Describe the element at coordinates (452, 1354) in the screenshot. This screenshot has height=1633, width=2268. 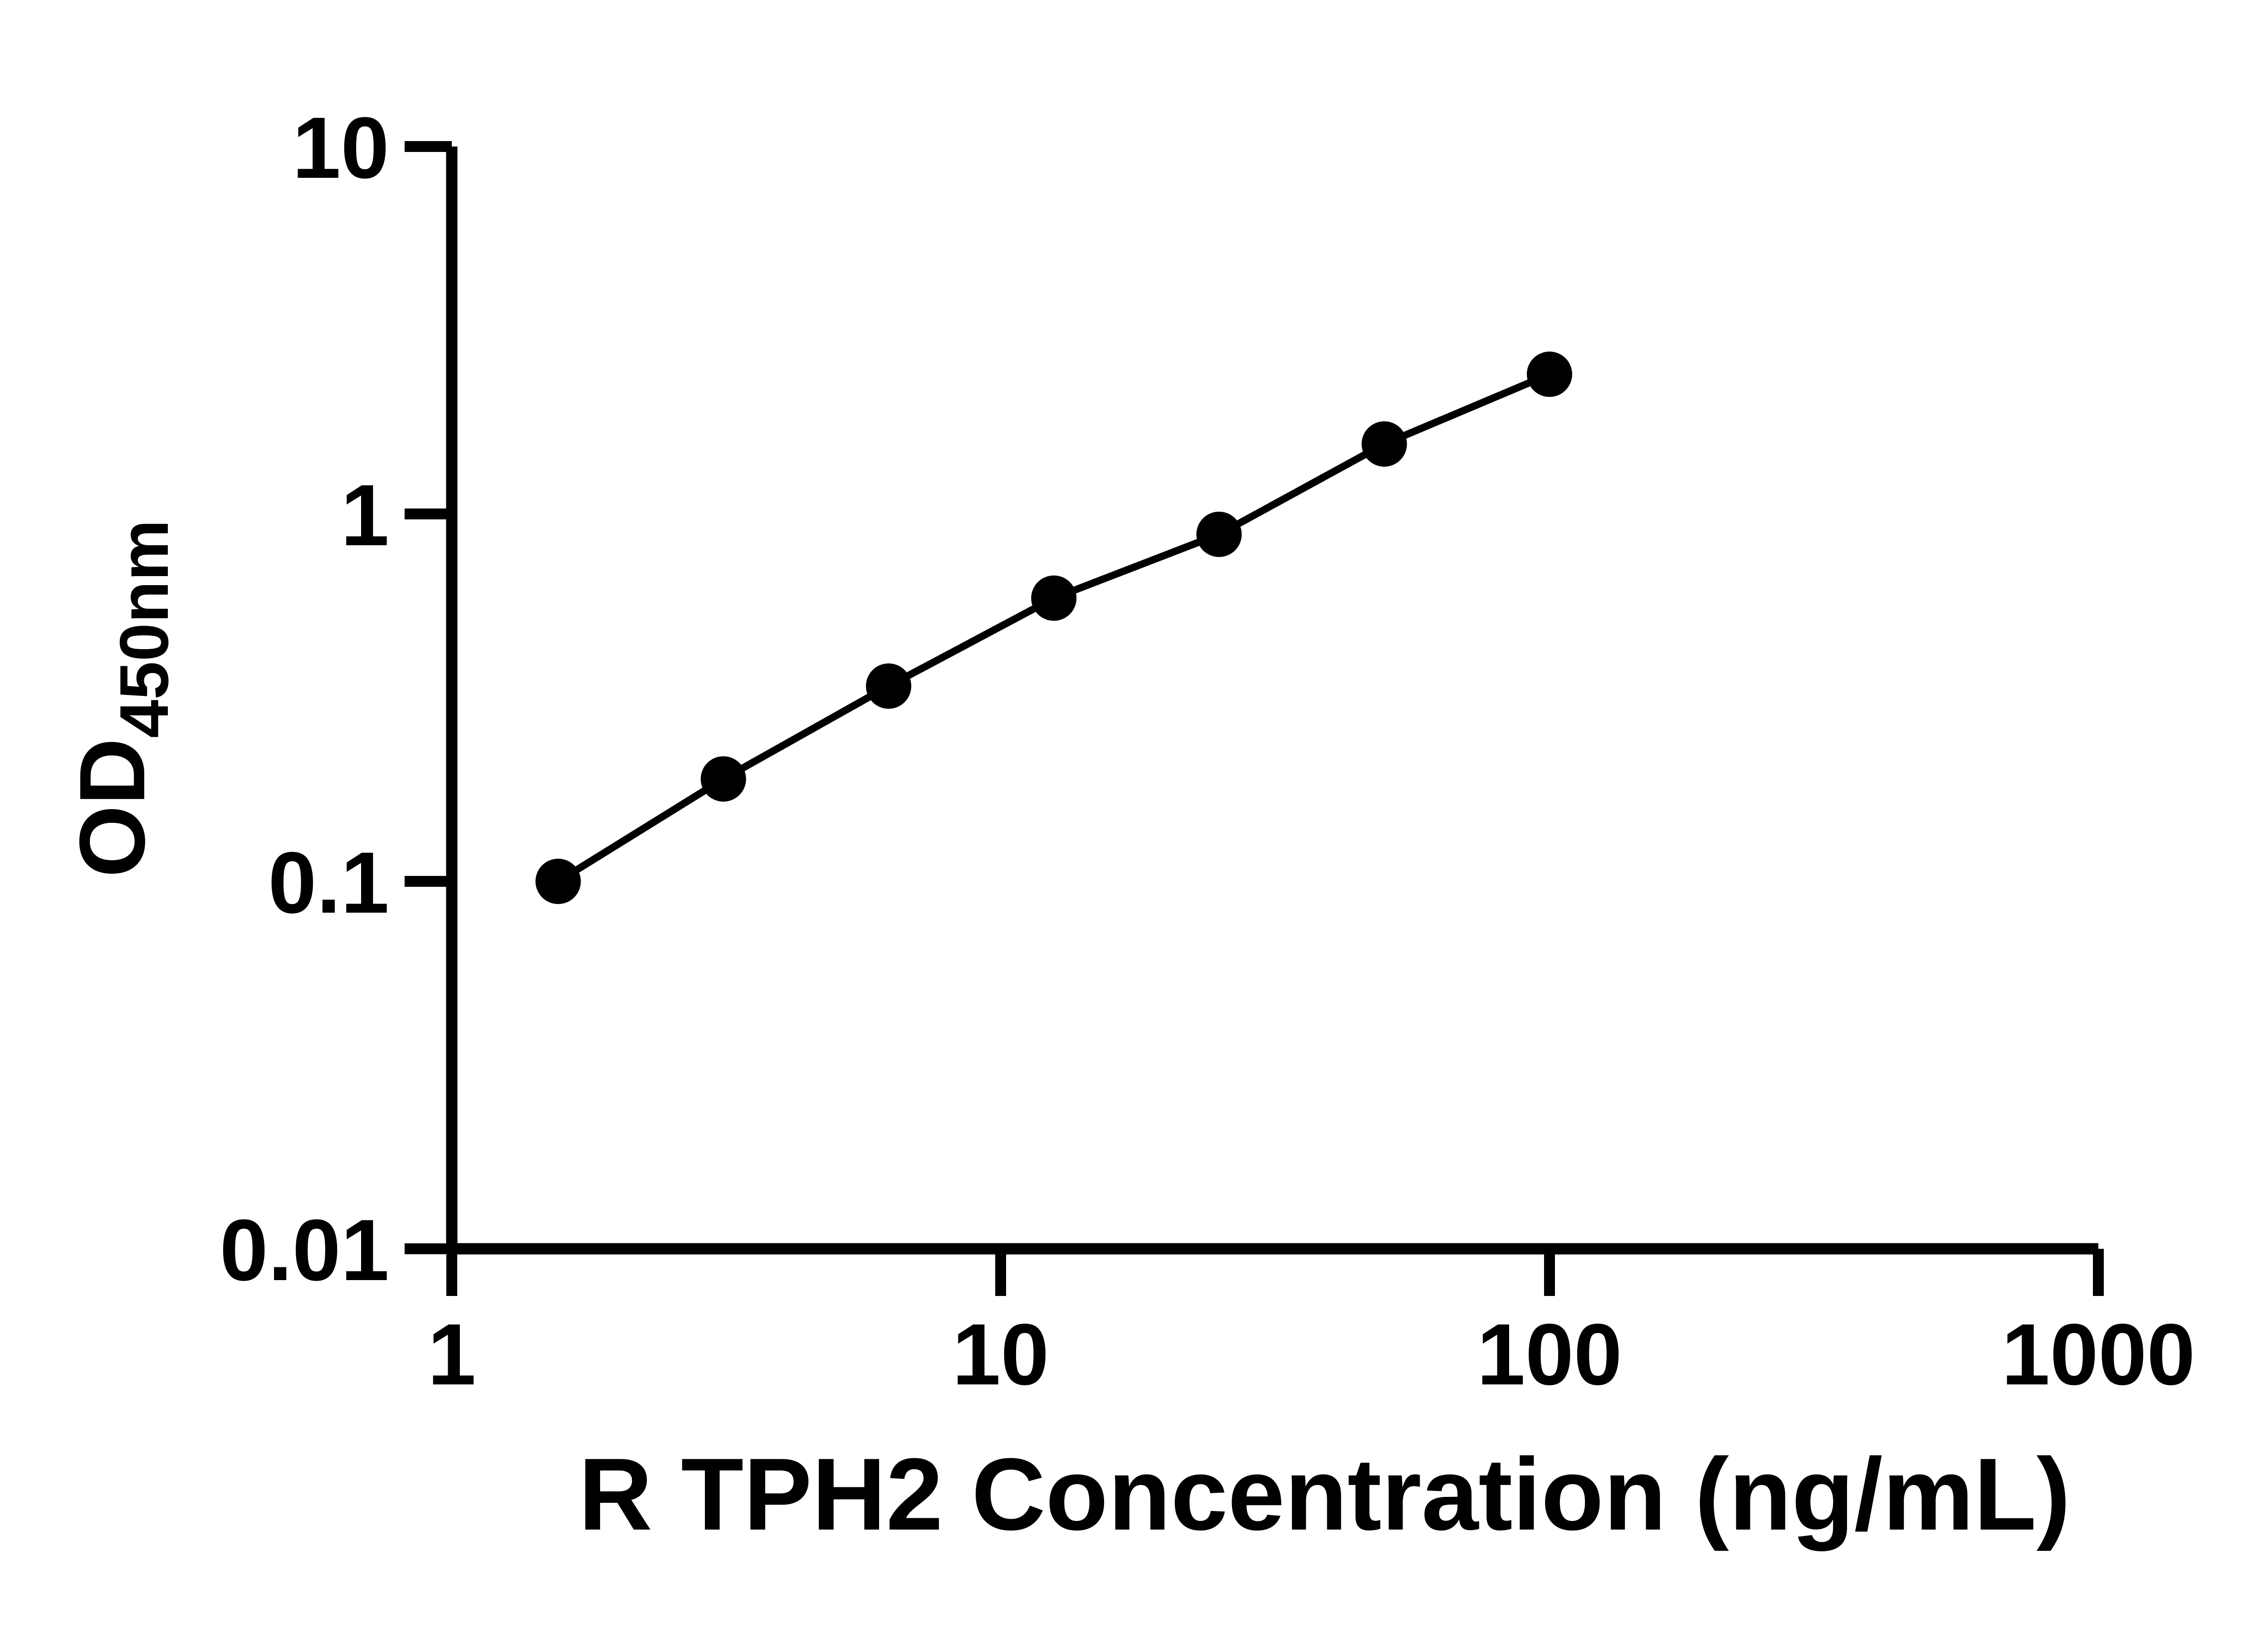
I see `x-tick-label: 1` at that location.